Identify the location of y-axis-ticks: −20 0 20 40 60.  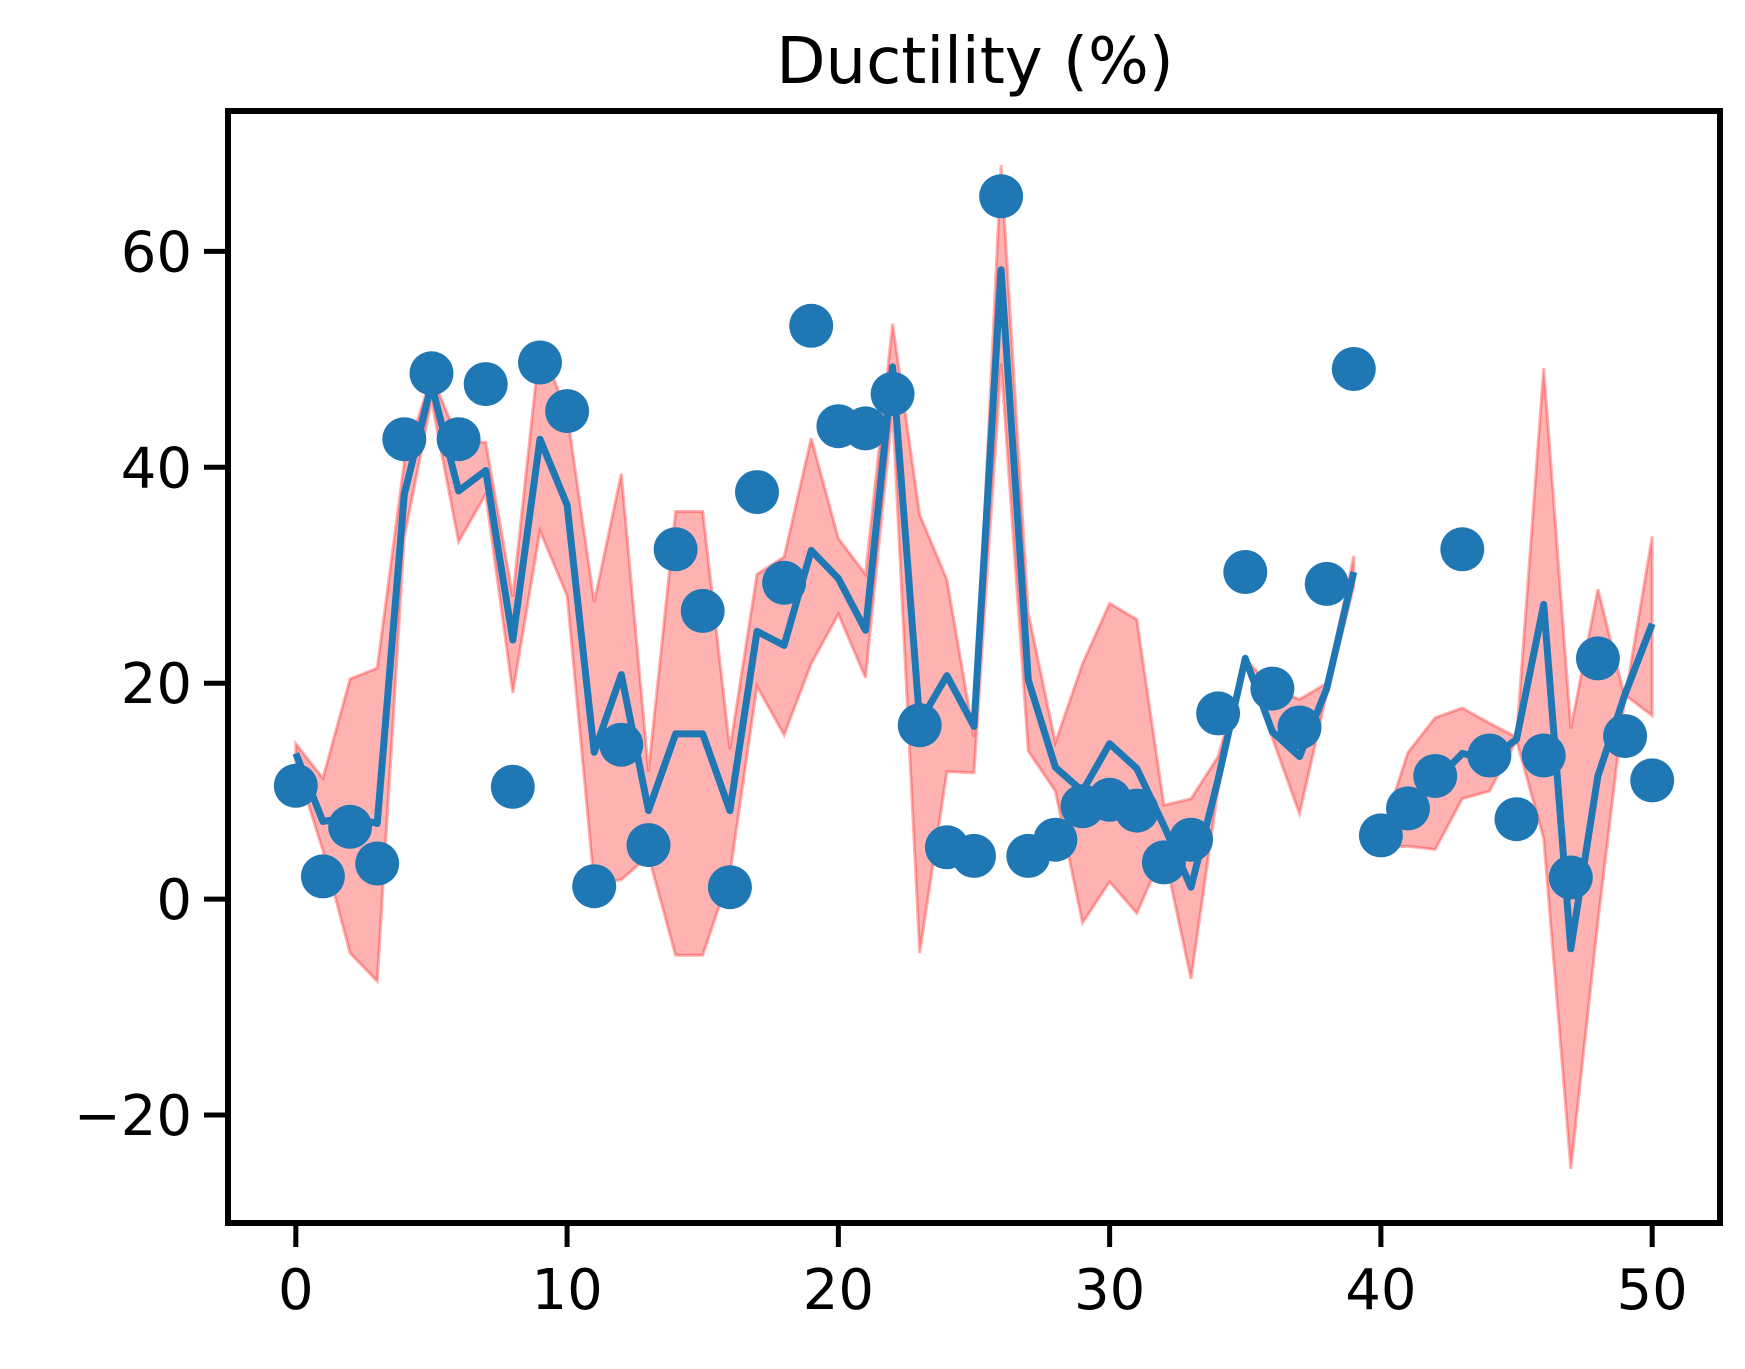
(151, 684).